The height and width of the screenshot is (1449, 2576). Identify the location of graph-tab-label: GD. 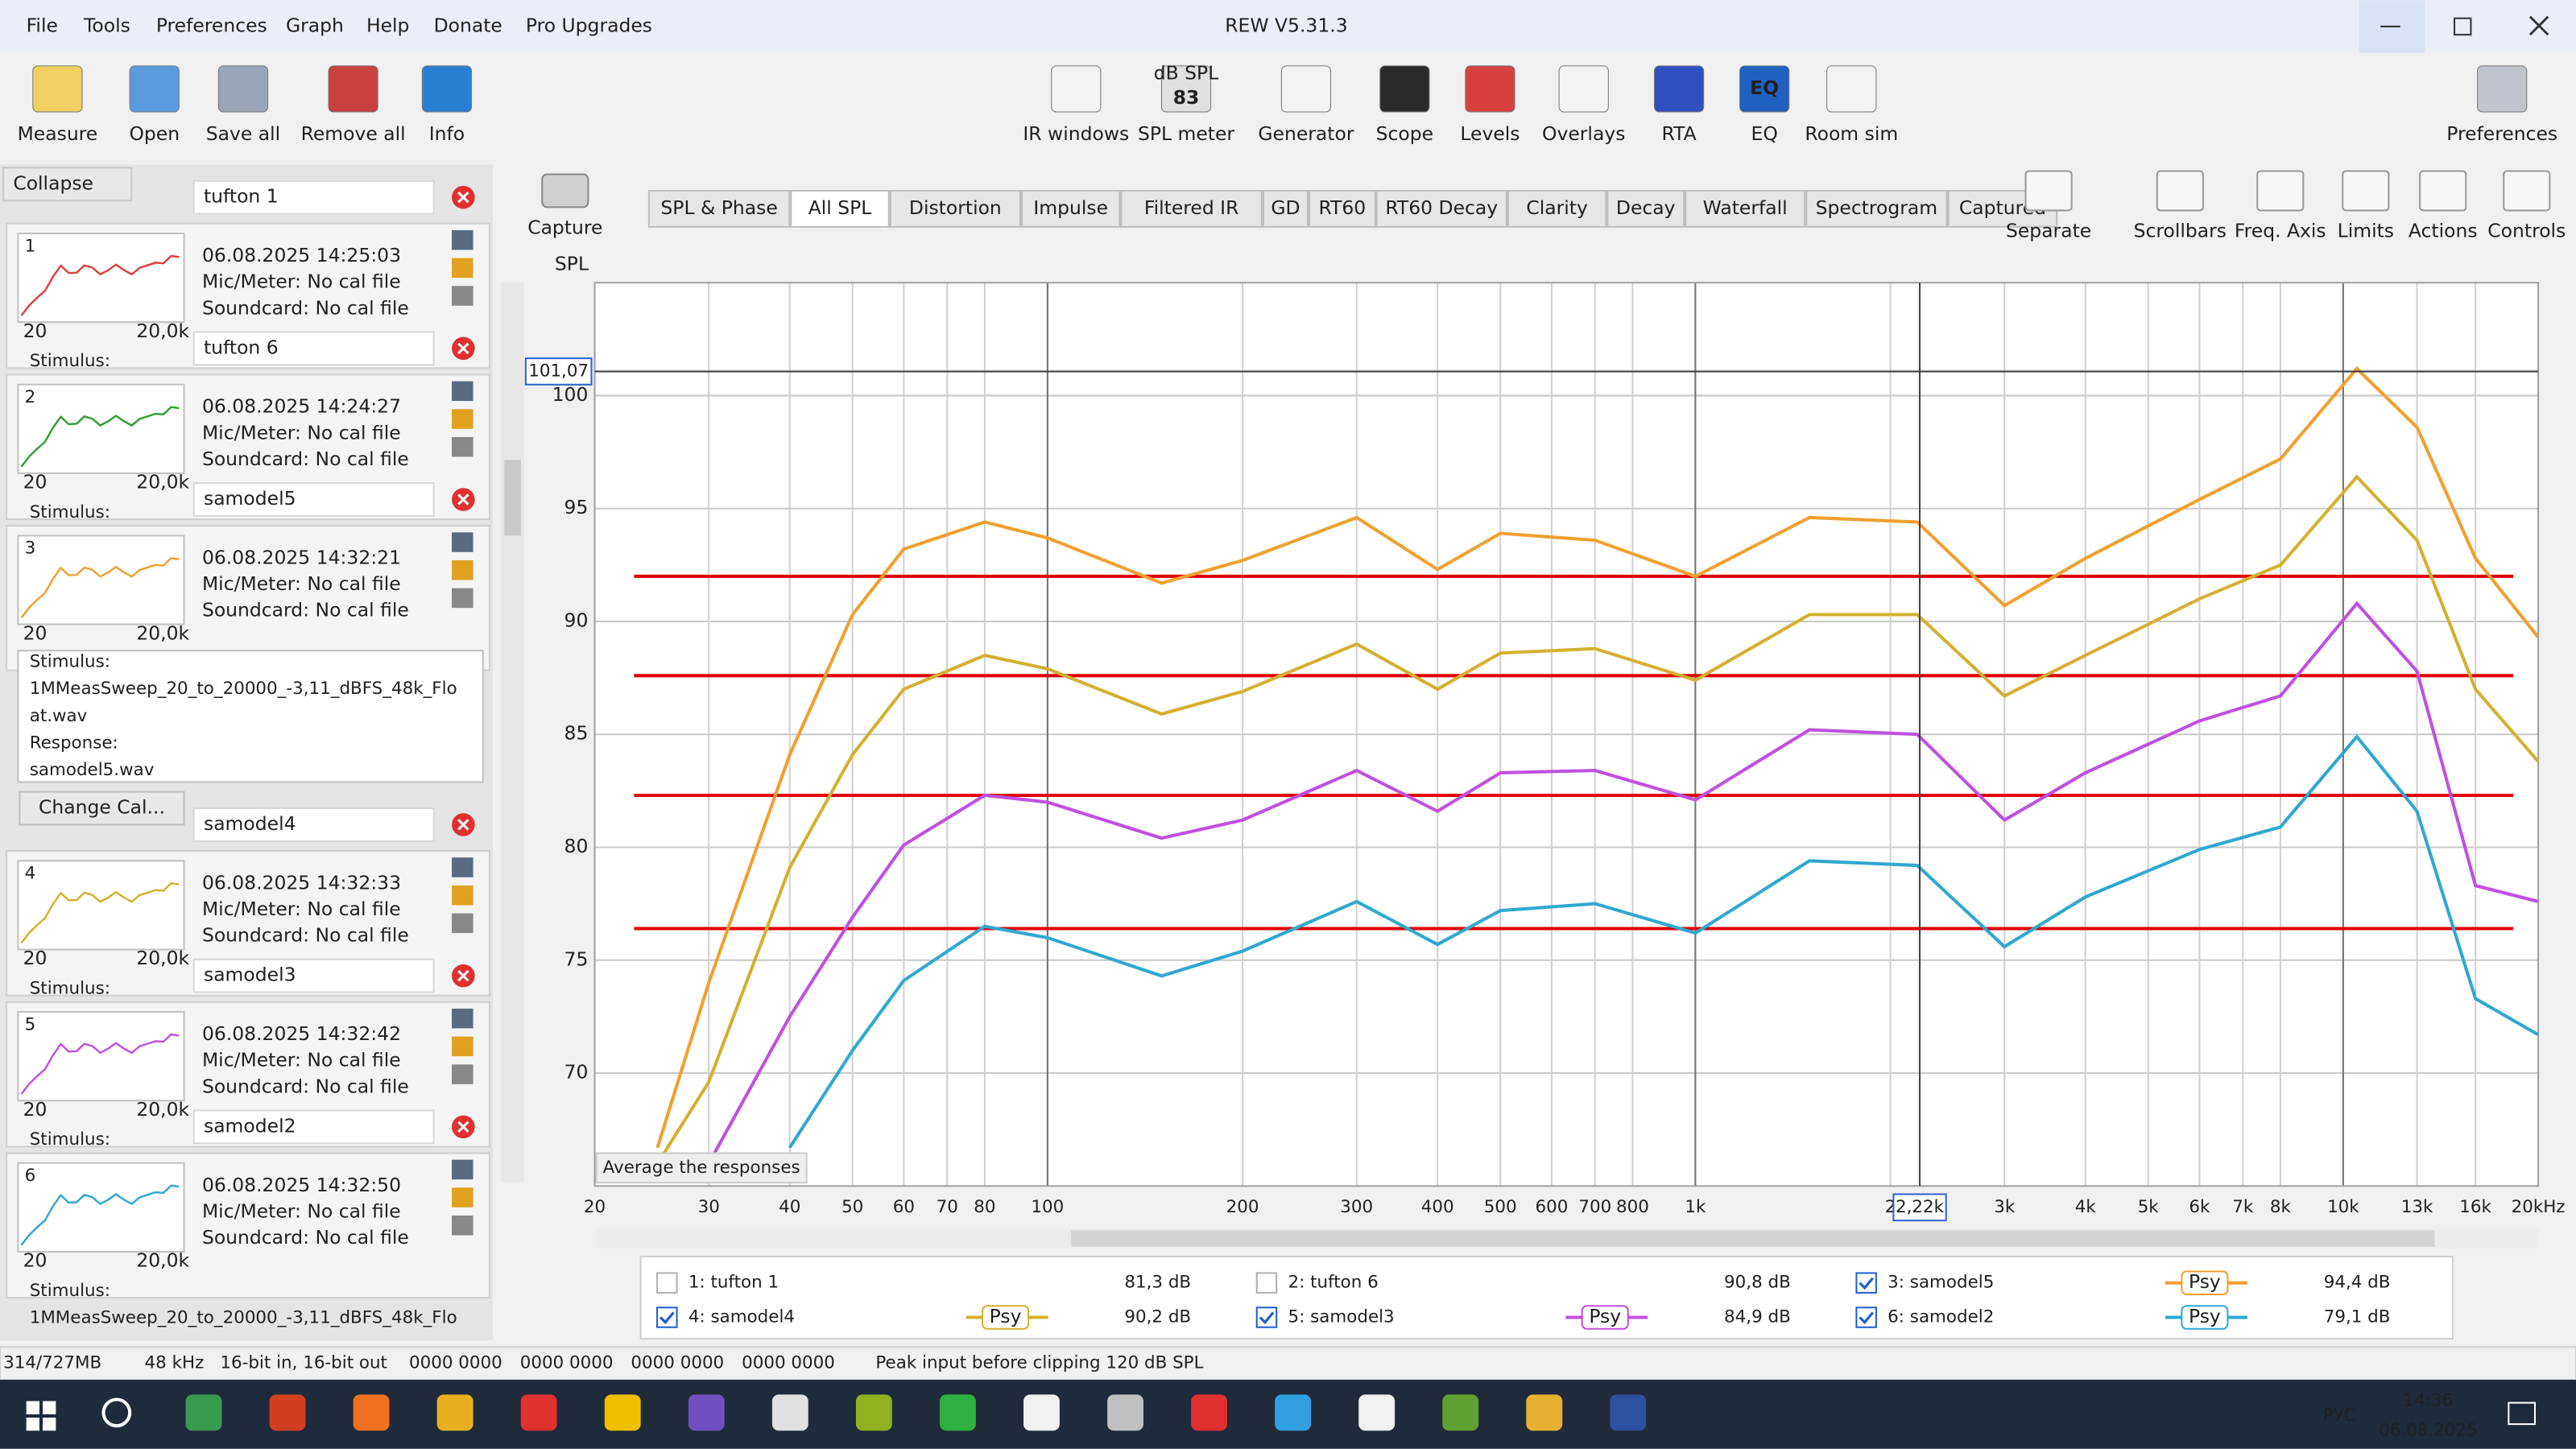
(1286, 207).